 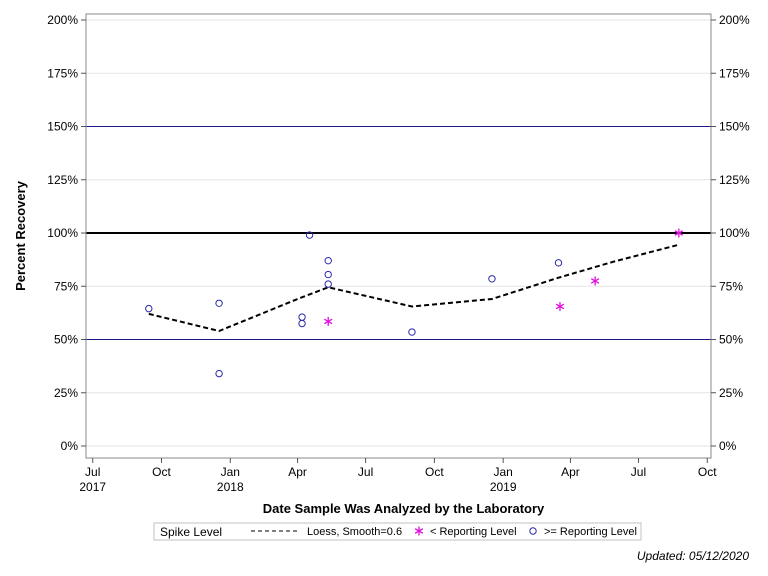 I want to click on y-tick-label-left: 25%, so click(x=66, y=393).